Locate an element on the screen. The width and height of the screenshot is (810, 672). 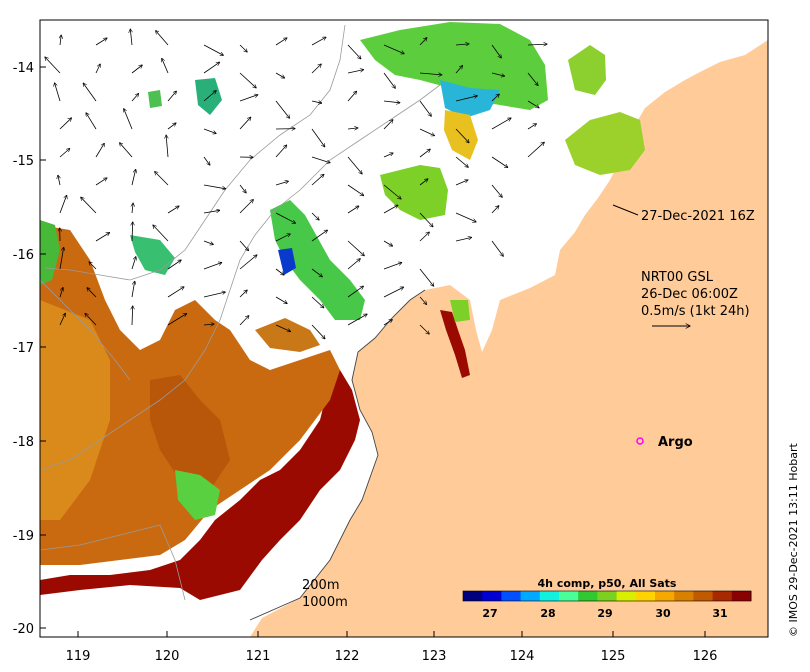
lon-tick-label: 125 is located at coordinates (613, 656).